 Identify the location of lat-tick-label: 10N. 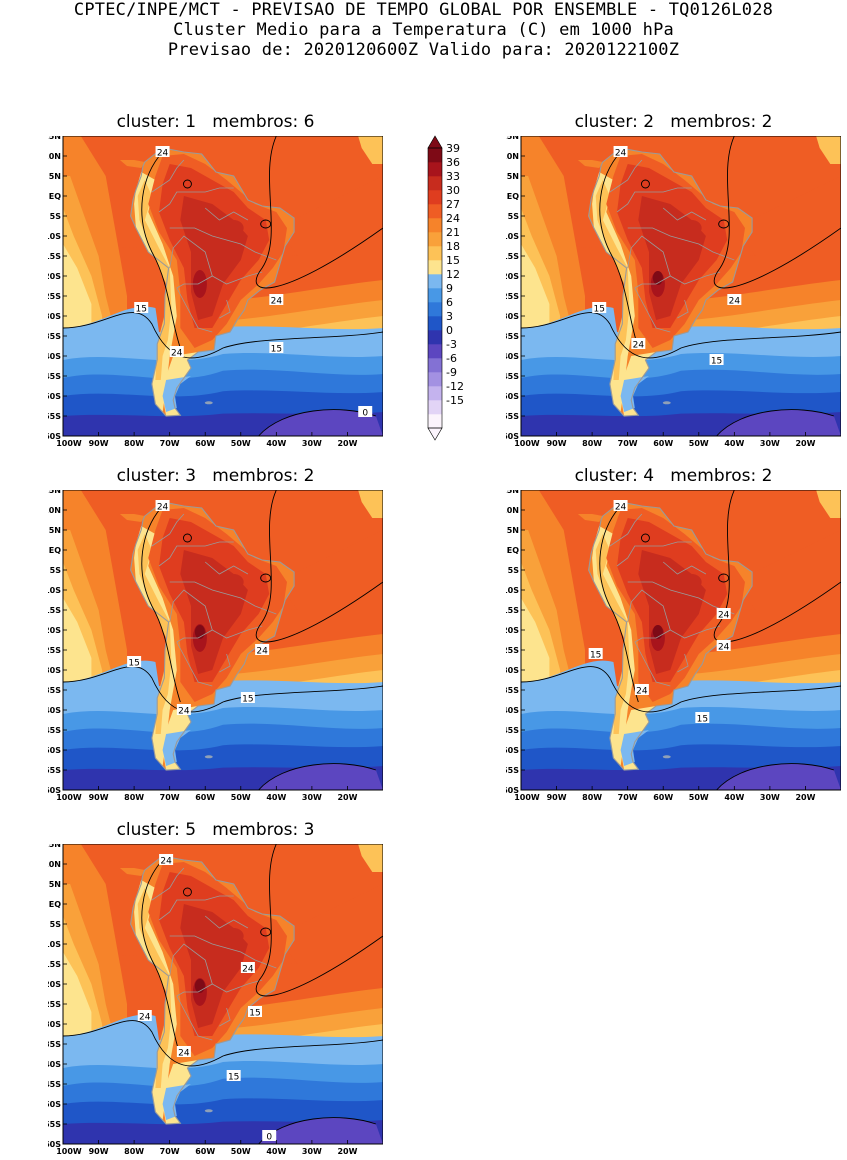
(54, 864).